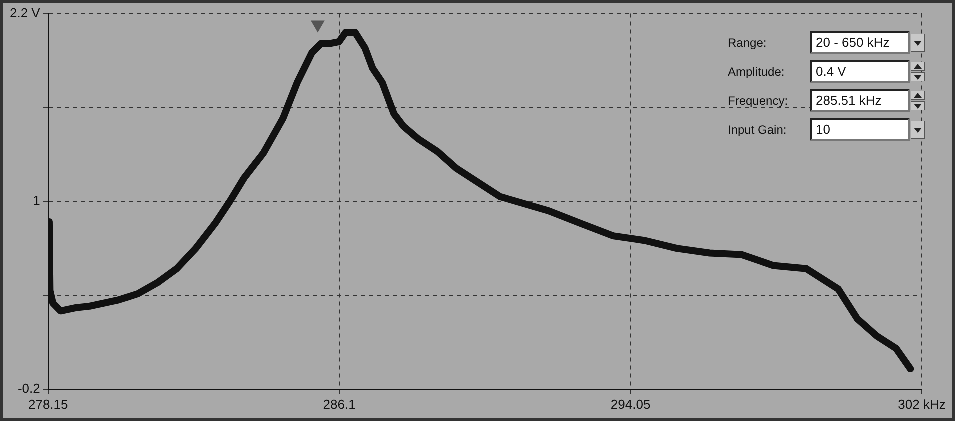 This screenshot has width=955, height=421. What do you see at coordinates (48, 404) in the screenshot?
I see `x-tick-label: 278.15` at bounding box center [48, 404].